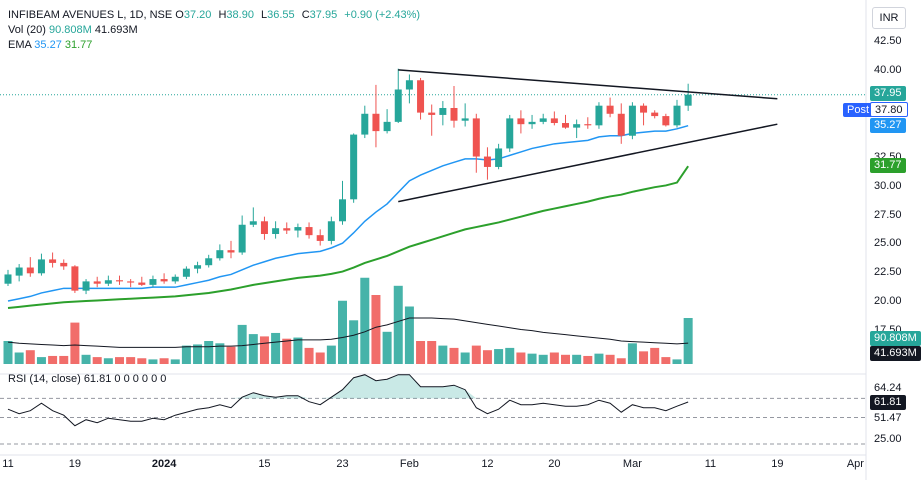 This screenshot has height=480, width=924. I want to click on price-axis-label: 22.50, so click(888, 272).